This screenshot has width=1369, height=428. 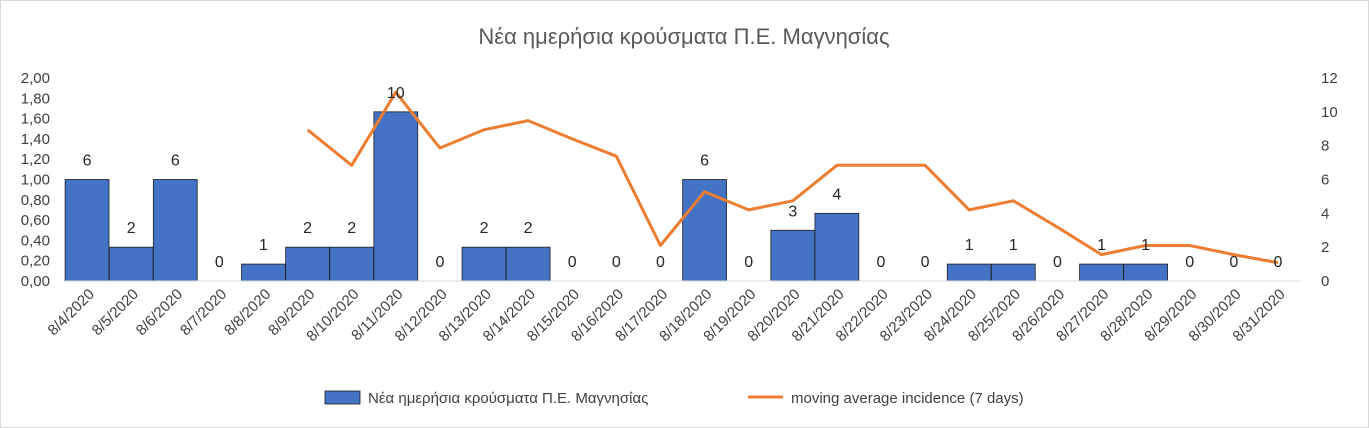 I want to click on bar-data-label: 4, so click(x=836, y=194).